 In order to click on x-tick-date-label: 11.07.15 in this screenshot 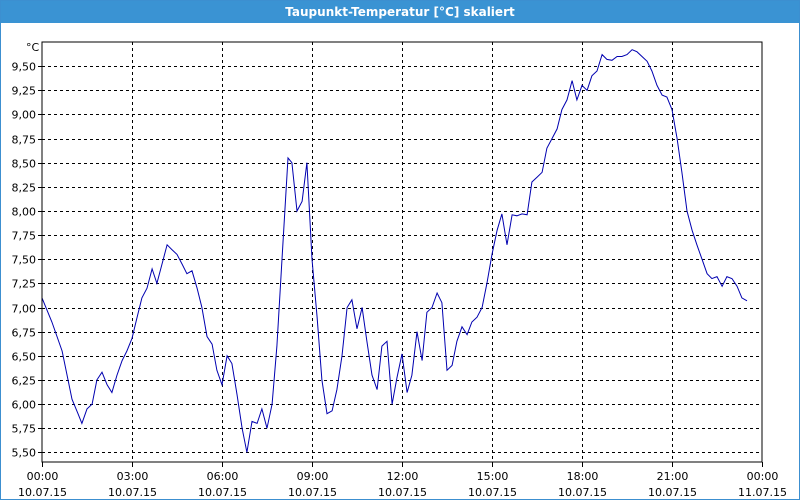, I will do `click(762, 492)`.